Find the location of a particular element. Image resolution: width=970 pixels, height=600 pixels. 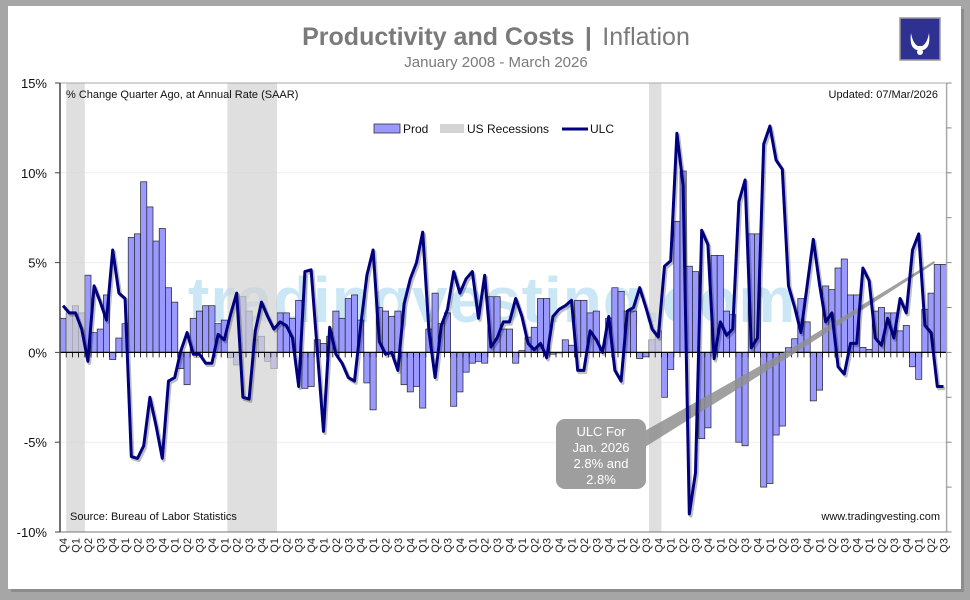

legend-label-prod: Prod is located at coordinates (415, 129).